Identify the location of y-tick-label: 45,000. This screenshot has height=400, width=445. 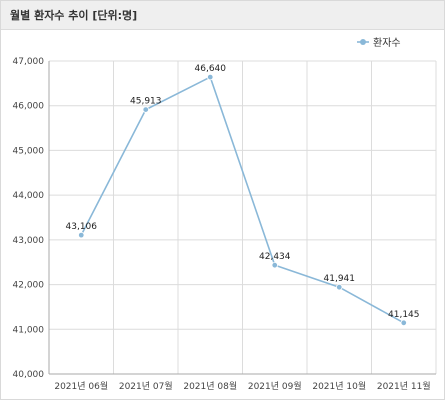
(29, 151).